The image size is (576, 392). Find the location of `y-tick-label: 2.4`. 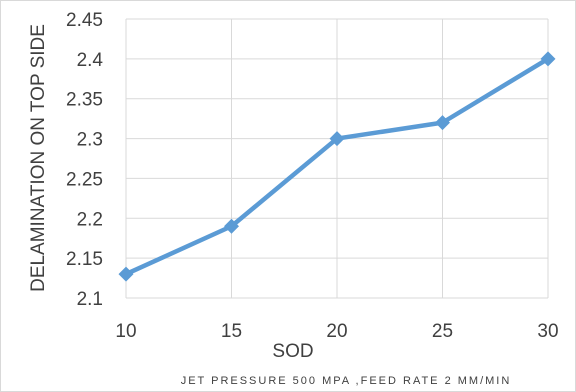

y-tick-label: 2.4 is located at coordinates (90, 60).